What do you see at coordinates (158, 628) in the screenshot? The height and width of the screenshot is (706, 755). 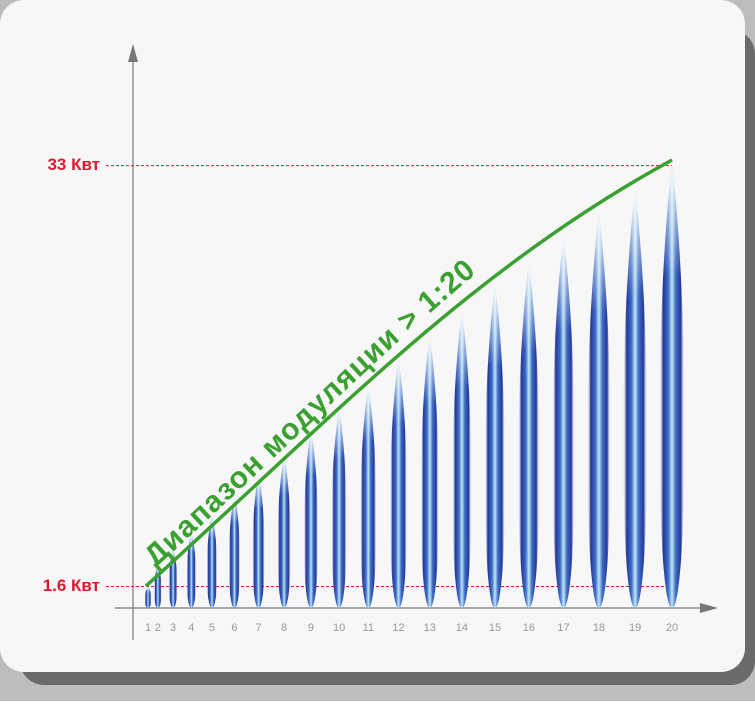 I see `x-tick-label: 2` at bounding box center [158, 628].